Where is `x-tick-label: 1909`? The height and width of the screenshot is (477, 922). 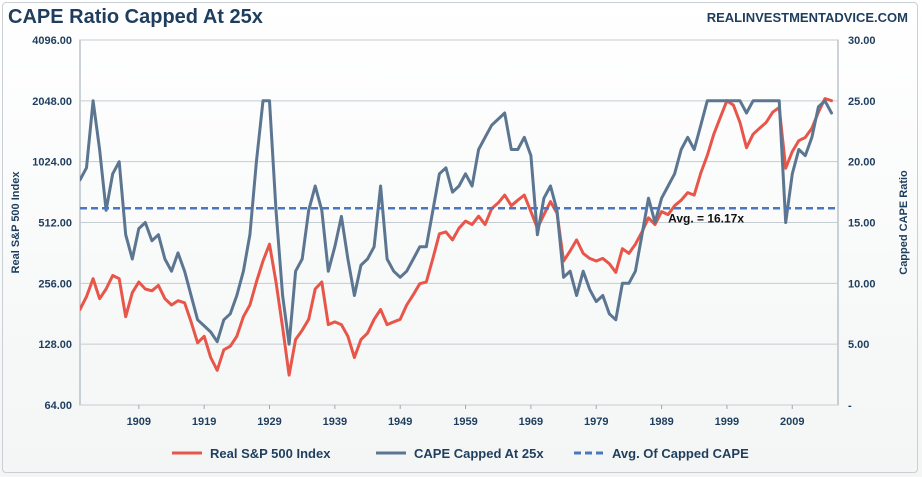 x-tick-label: 1909 is located at coordinates (139, 422).